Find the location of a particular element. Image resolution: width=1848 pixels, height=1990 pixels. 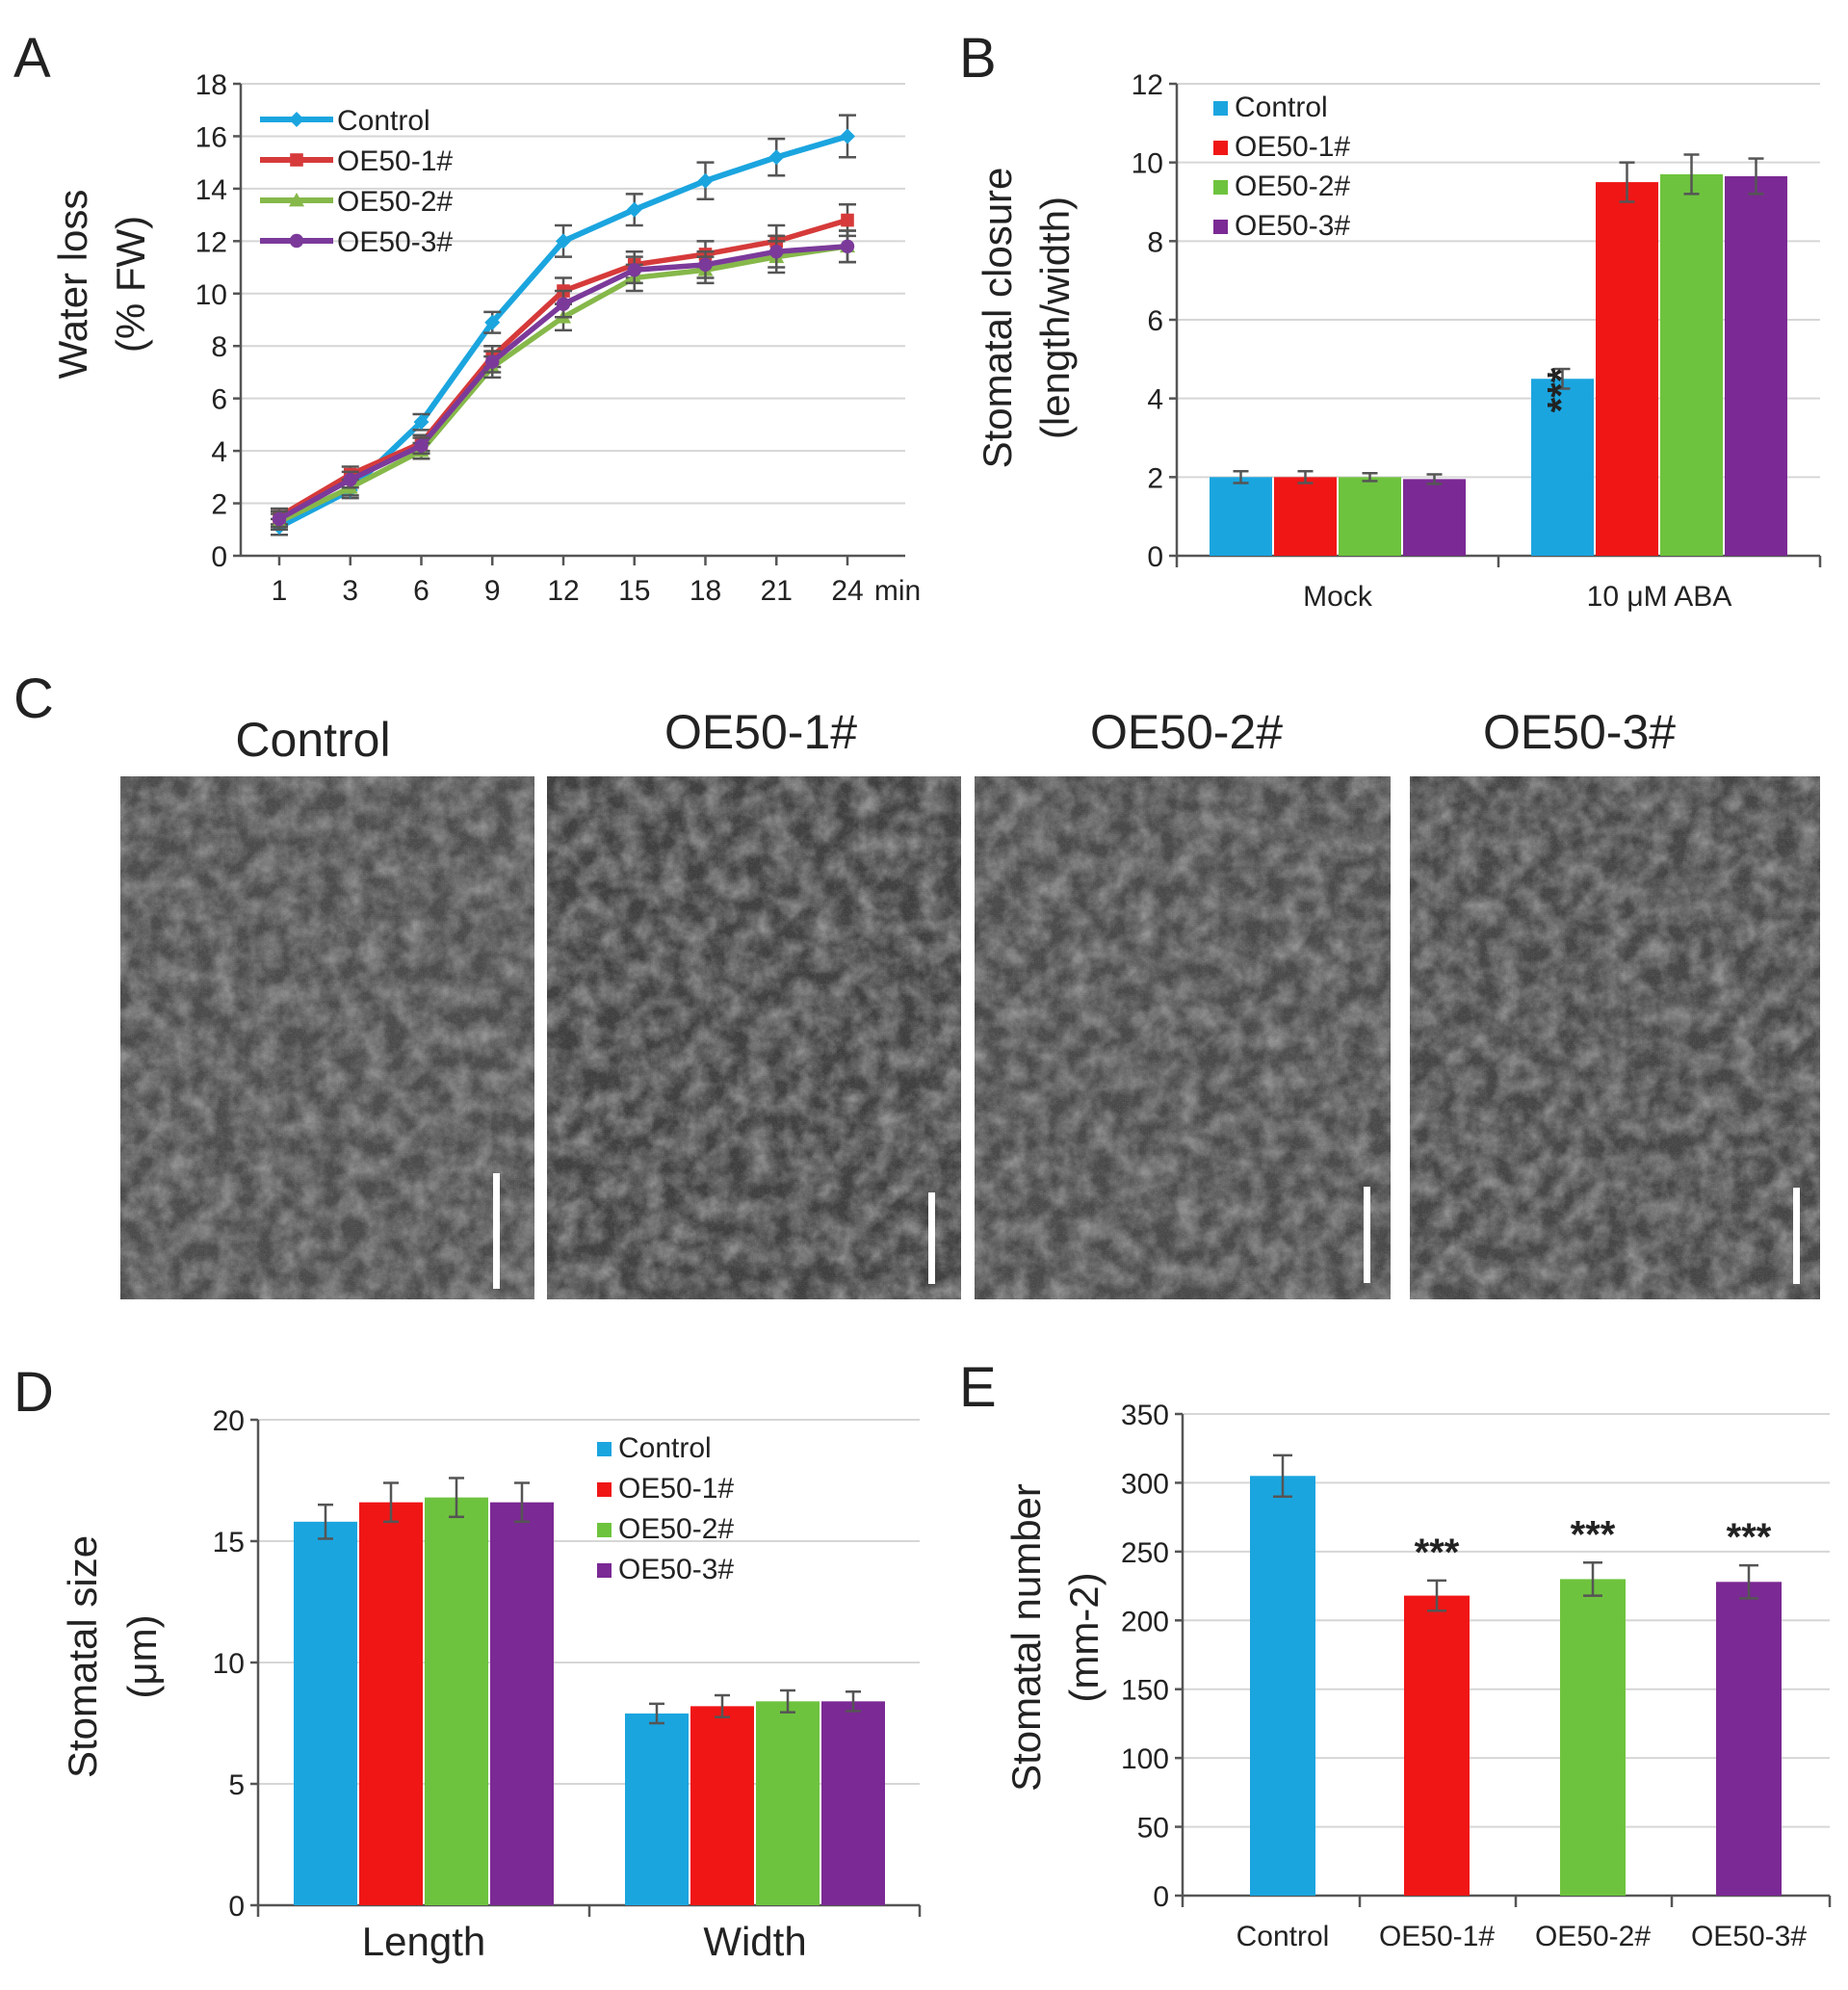

panel-label-c: C is located at coordinates (33, 699).